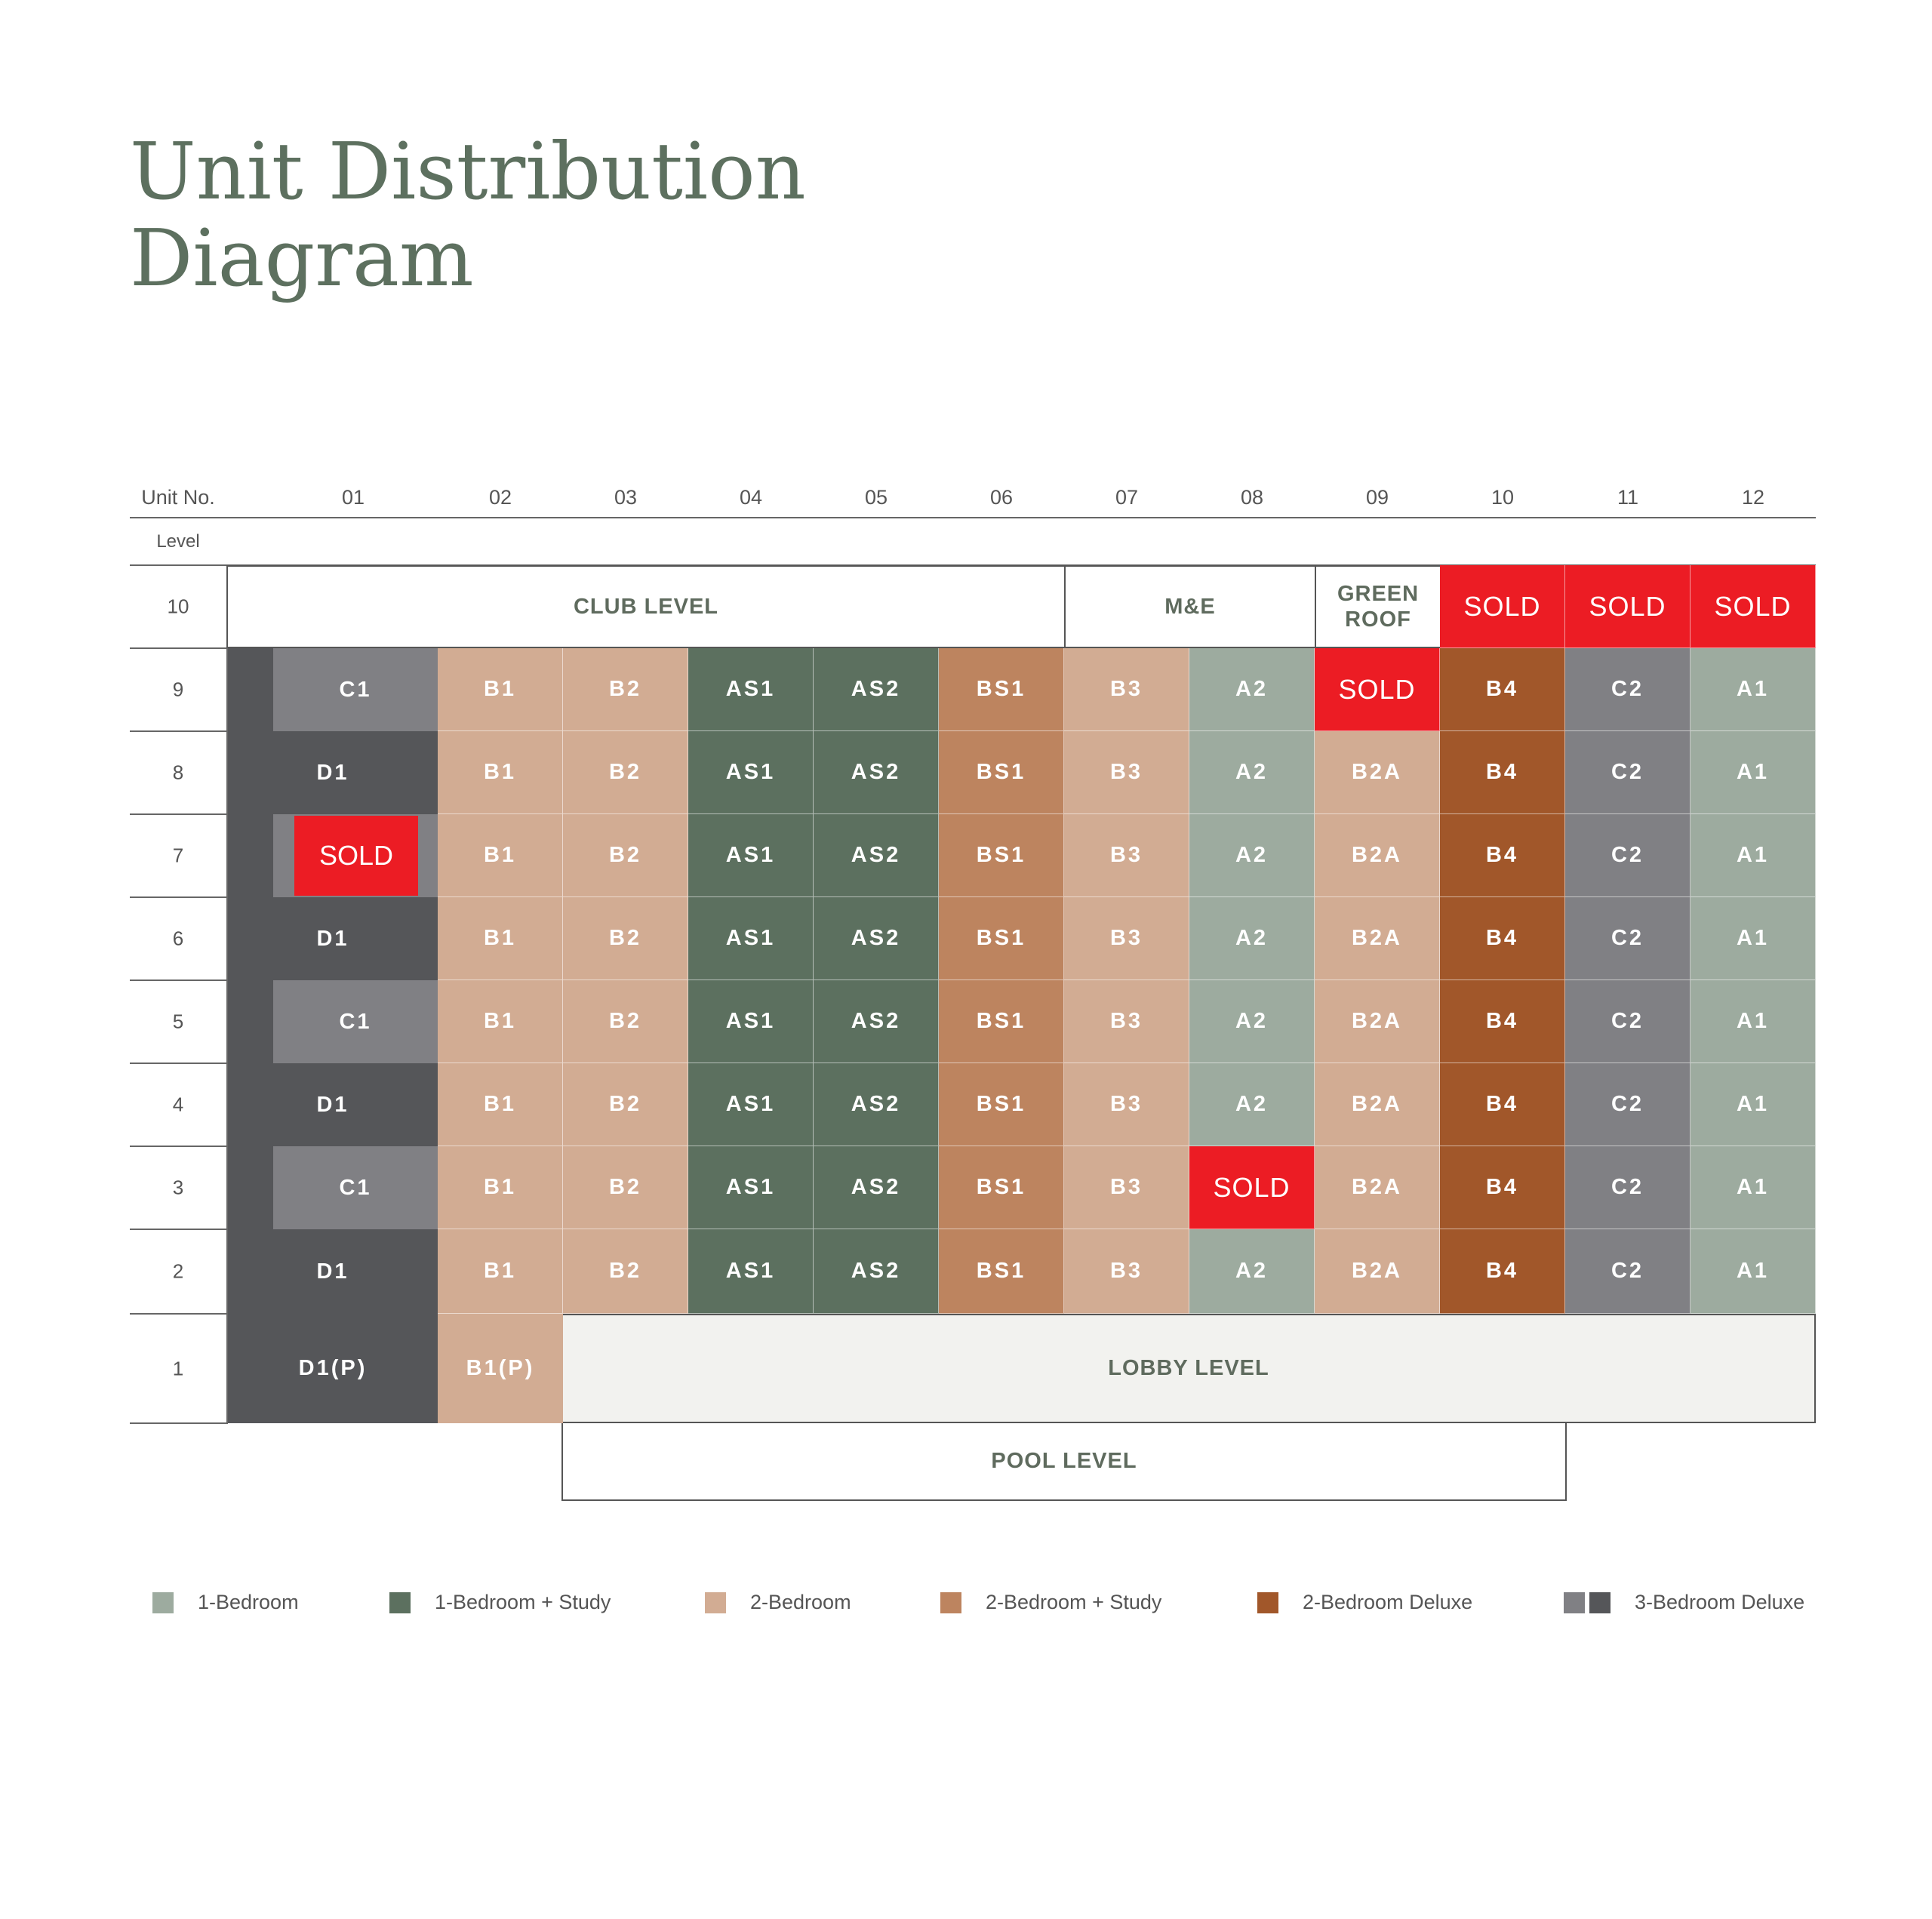 The height and width of the screenshot is (1919, 1932). Describe the element at coordinates (751, 497) in the screenshot. I see `unit-number-header: 04` at that location.